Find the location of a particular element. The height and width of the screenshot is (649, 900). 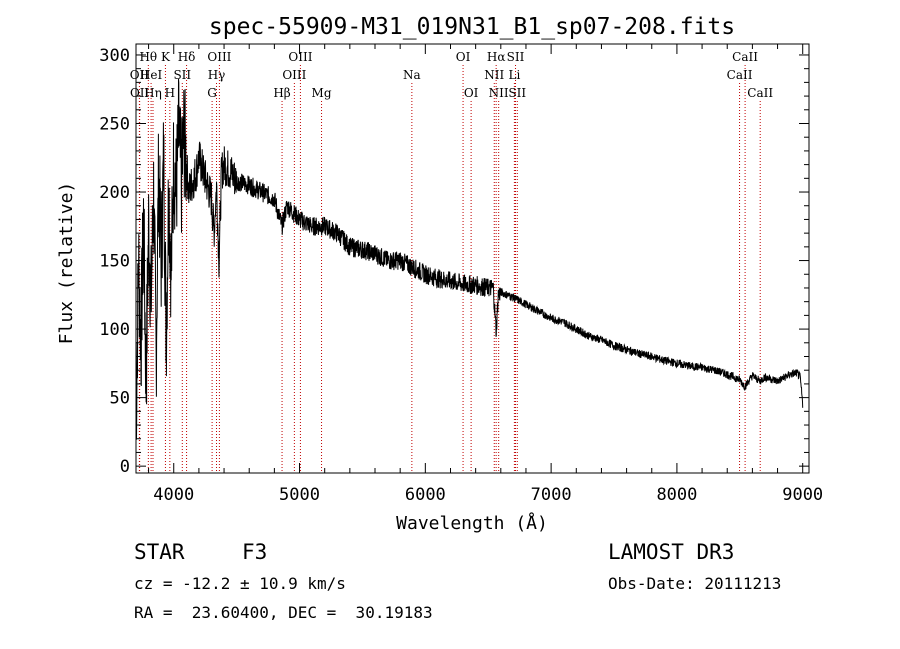

observation-date: Obs-Date: 20111213 is located at coordinates (695, 583).